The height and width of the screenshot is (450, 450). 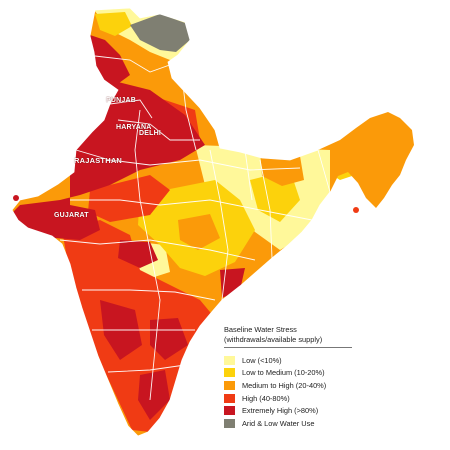 What do you see at coordinates (229, 411) in the screenshot?
I see `legend-swatch-extremely-high` at bounding box center [229, 411].